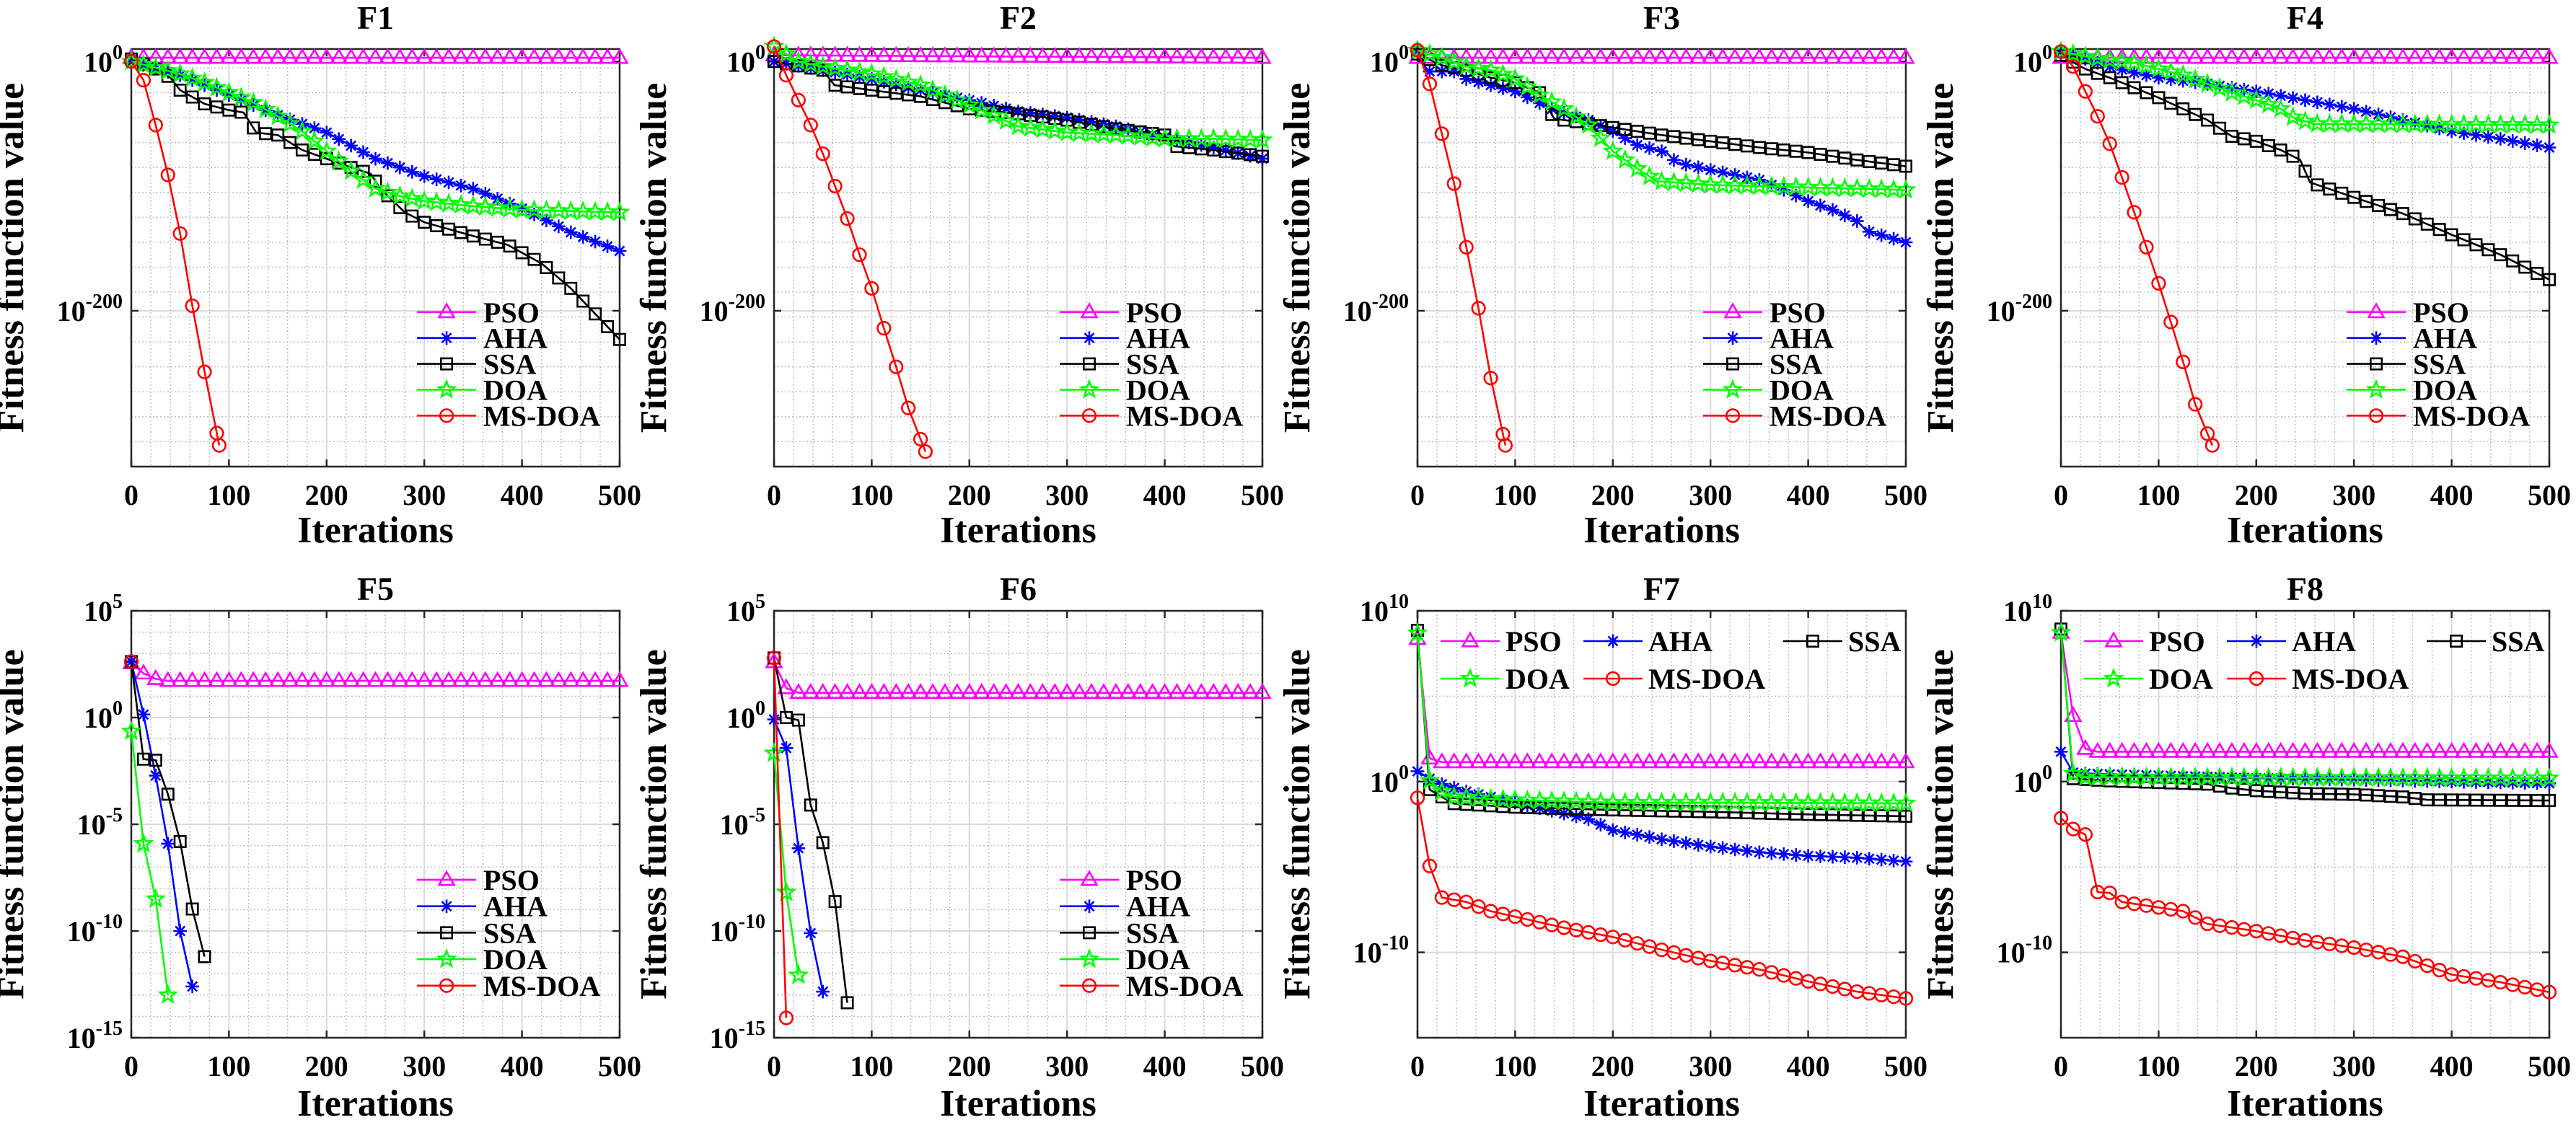  Describe the element at coordinates (2305, 906) in the screenshot. I see `series-line` at that location.